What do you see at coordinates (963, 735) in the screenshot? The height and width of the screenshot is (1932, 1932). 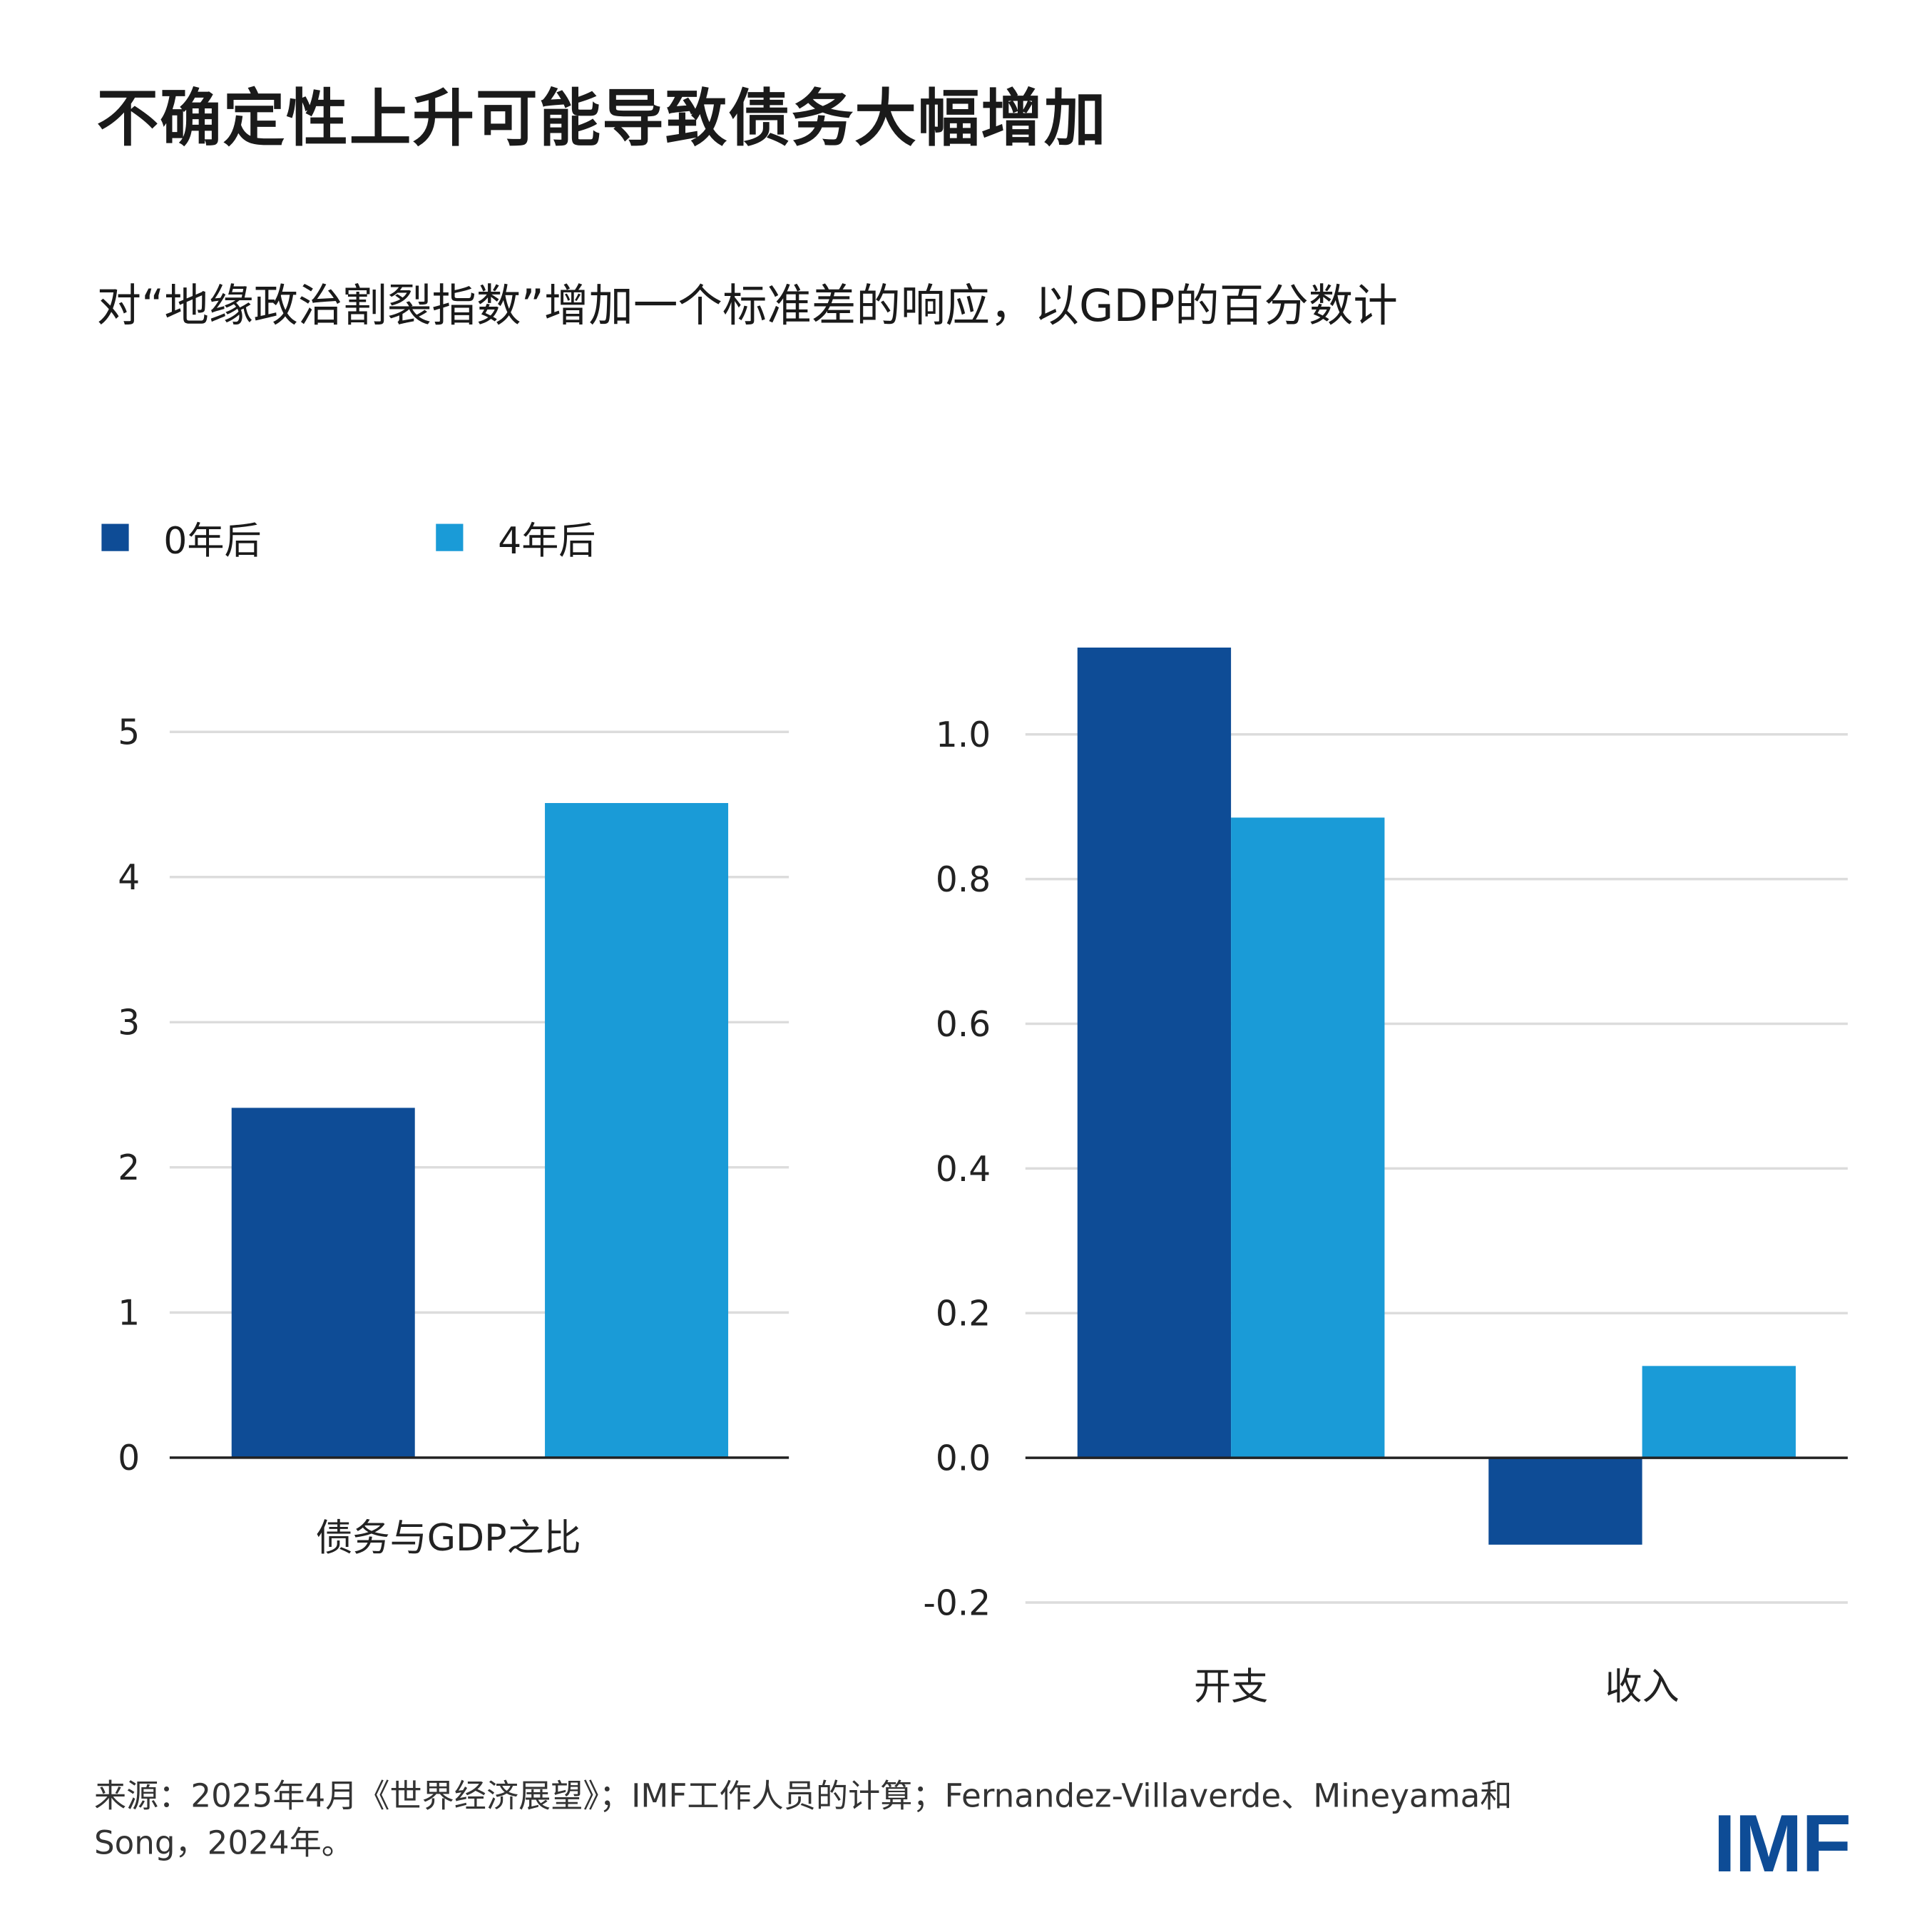 I see `y-tick-label: 1.0` at bounding box center [963, 735].